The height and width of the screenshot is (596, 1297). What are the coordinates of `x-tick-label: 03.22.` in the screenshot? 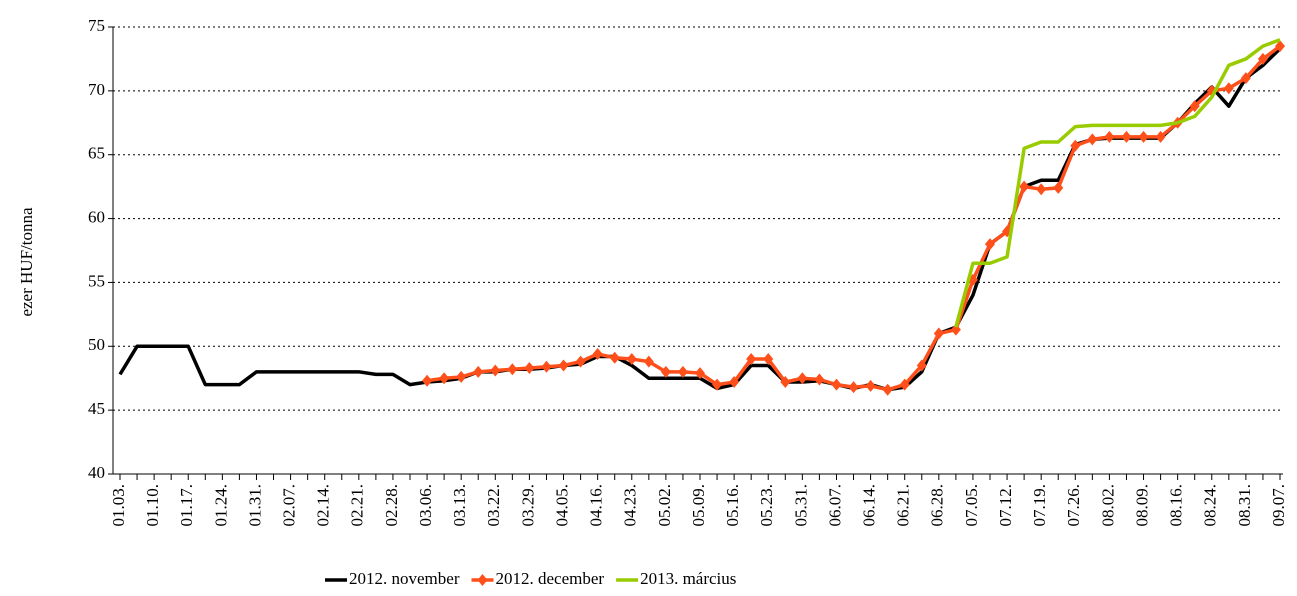 It's located at (493, 505).